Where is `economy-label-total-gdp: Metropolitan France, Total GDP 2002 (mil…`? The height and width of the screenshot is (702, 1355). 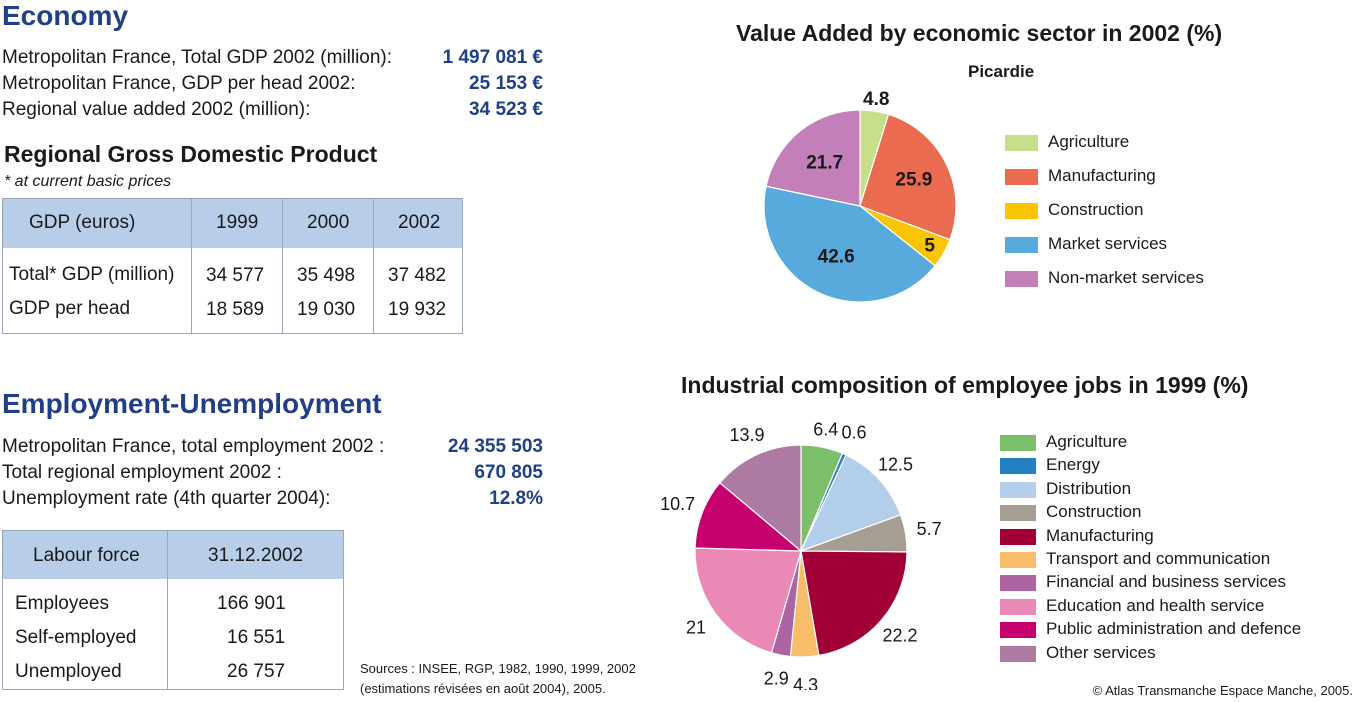 economy-label-total-gdp: Metropolitan France, Total GDP 2002 (mil… is located at coordinates (197, 57).